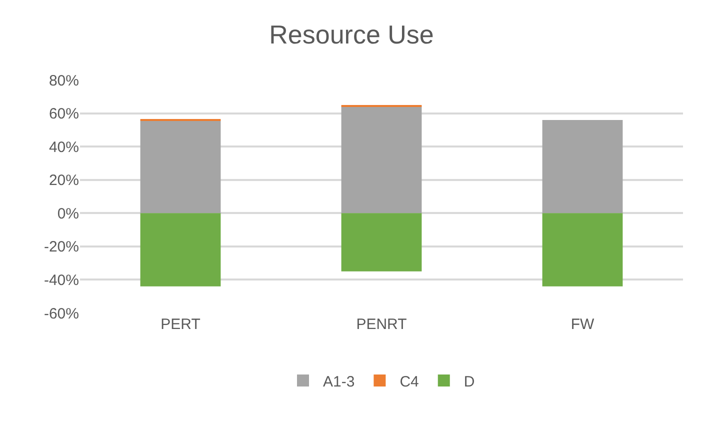 The width and height of the screenshot is (703, 423). What do you see at coordinates (61, 313) in the screenshot?
I see `y-tick-label: -60%` at bounding box center [61, 313].